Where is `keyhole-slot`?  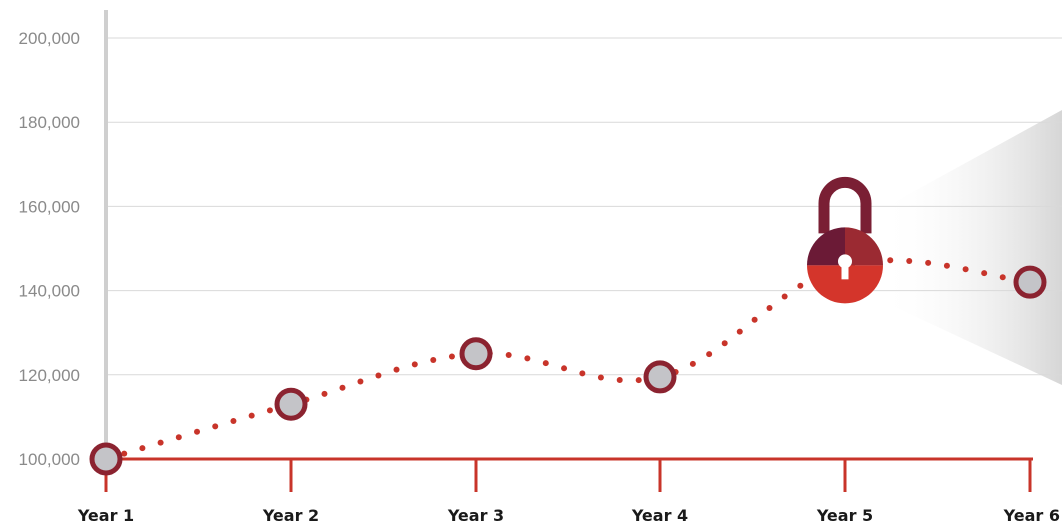
keyhole-slot is located at coordinates (845, 271).